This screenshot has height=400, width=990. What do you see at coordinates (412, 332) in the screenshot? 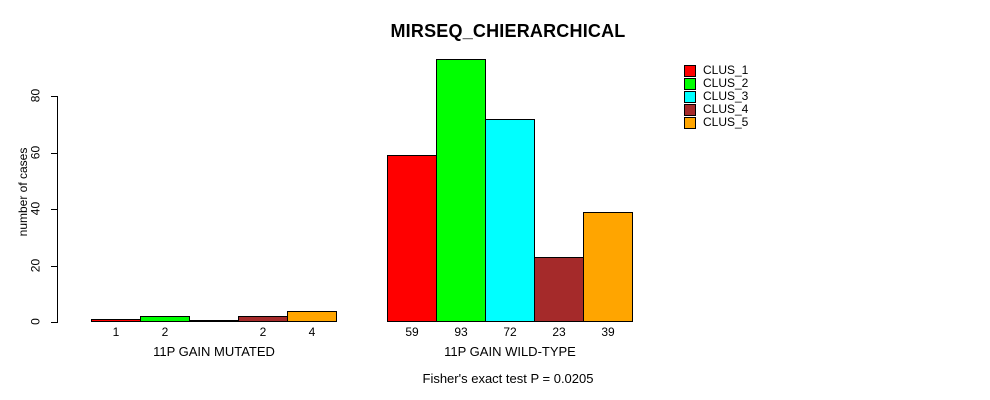
I see `bar-value-label: 59` at bounding box center [412, 332].